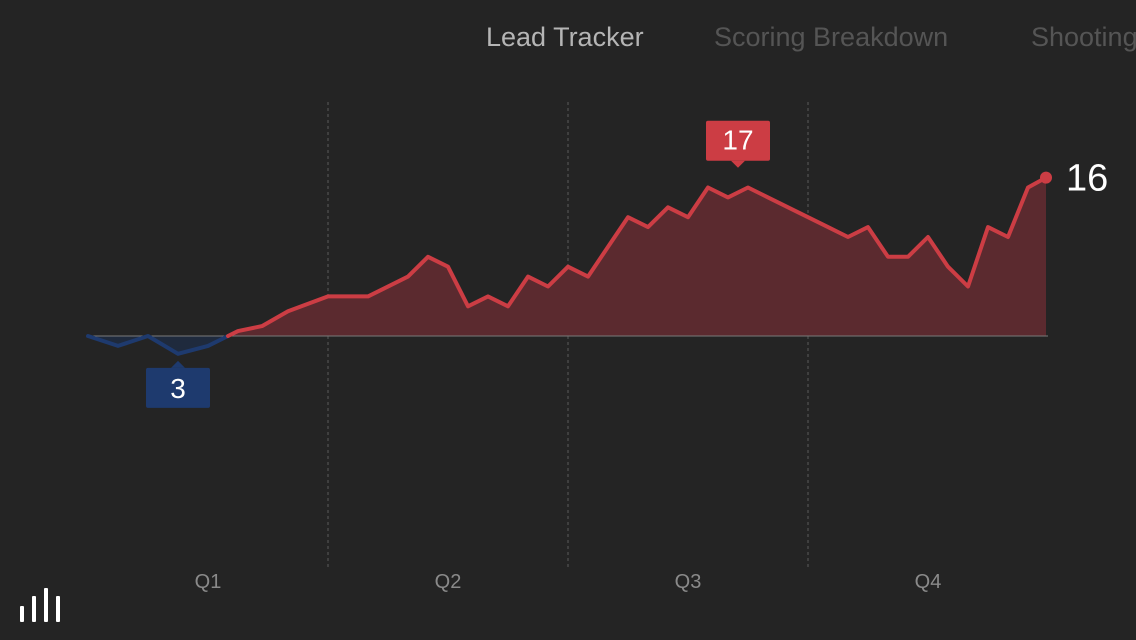 This screenshot has height=640, width=1136. What do you see at coordinates (448, 582) in the screenshot?
I see `quarter-label-q2: Q2` at bounding box center [448, 582].